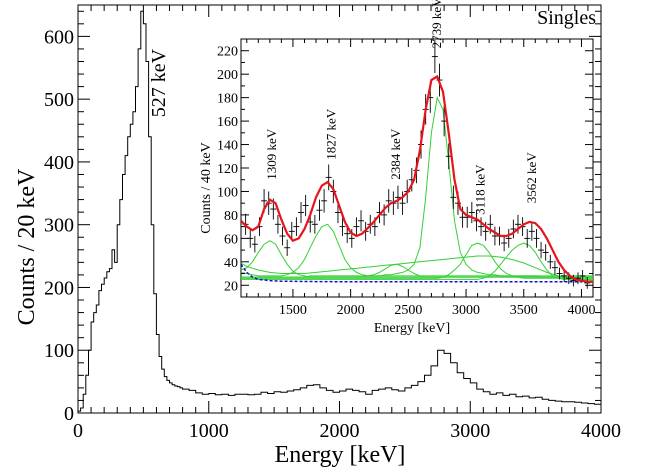 The width and height of the screenshot is (651, 470). I want to click on peak-label: 1827 keV, so click(331, 134).